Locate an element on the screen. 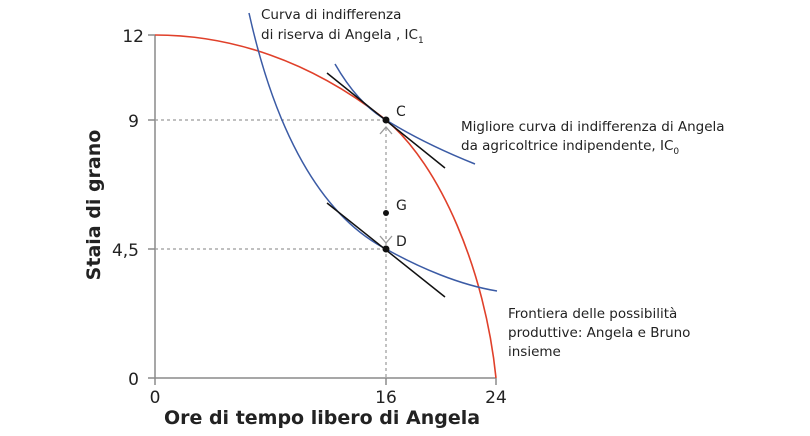  x-tick-label-16: 16 is located at coordinates (386, 398).